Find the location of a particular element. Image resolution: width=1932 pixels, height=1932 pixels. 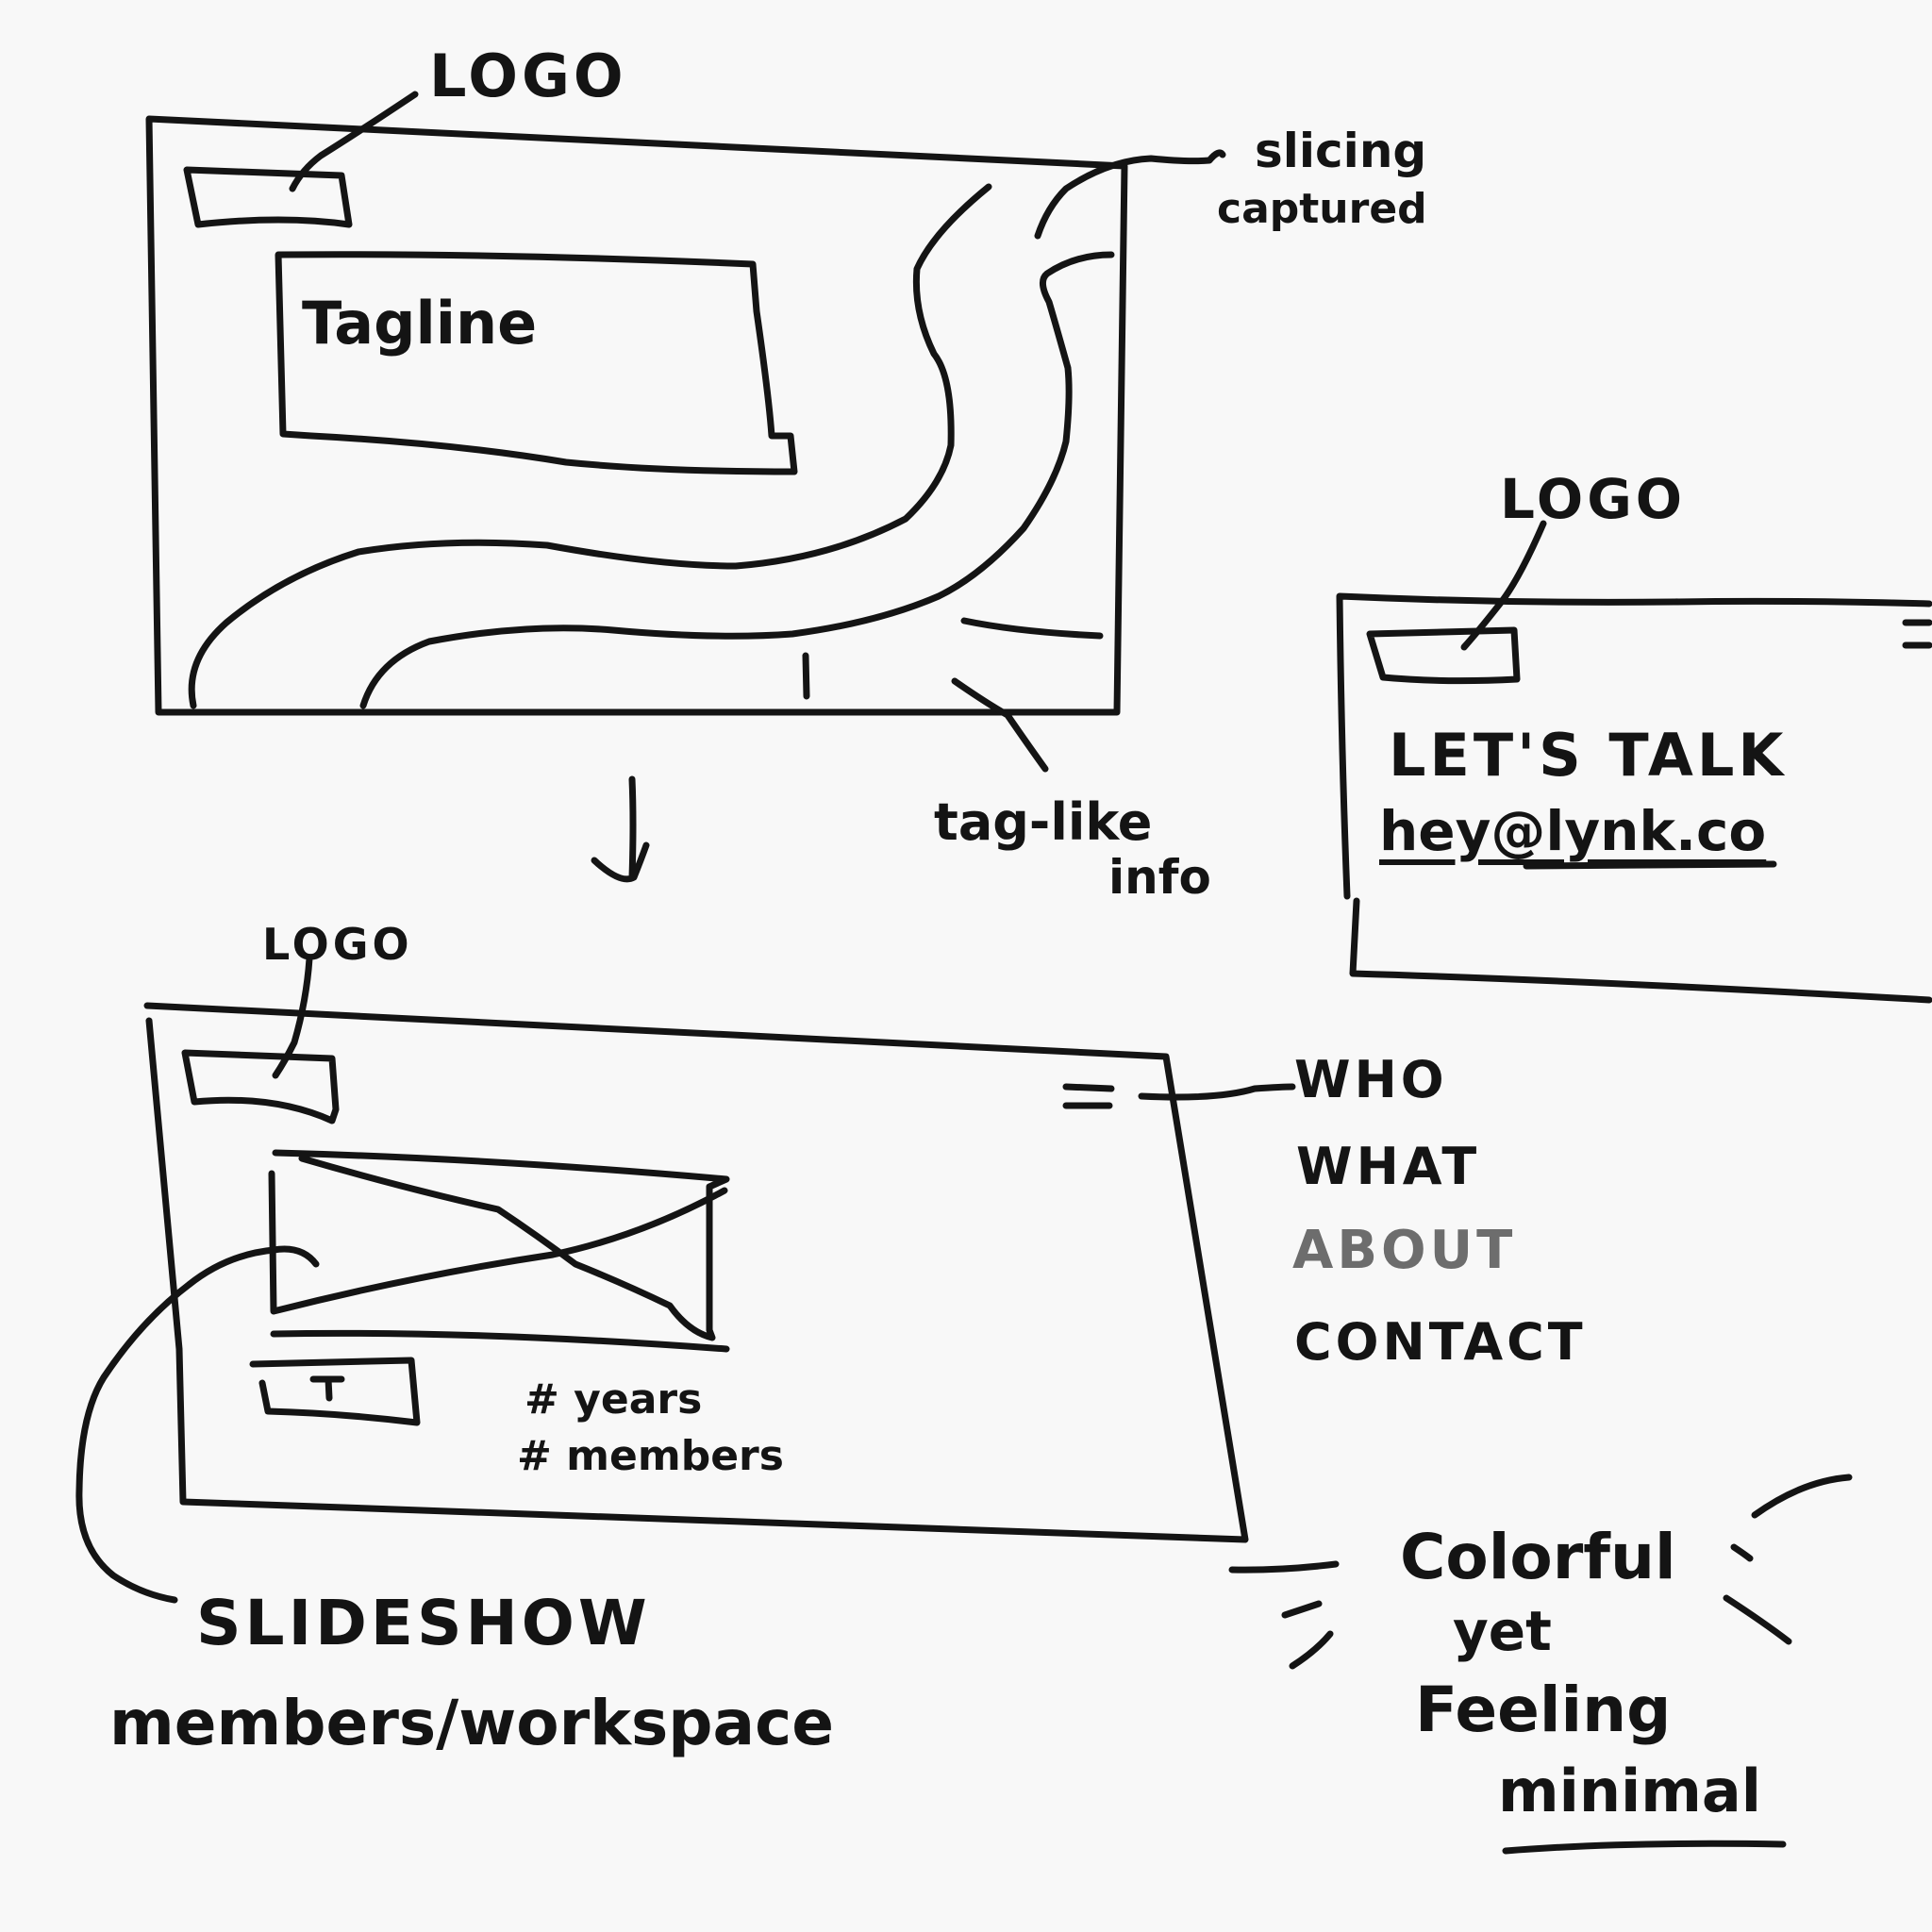

hero-tagline-label: Tagline is located at coordinates (420, 323).